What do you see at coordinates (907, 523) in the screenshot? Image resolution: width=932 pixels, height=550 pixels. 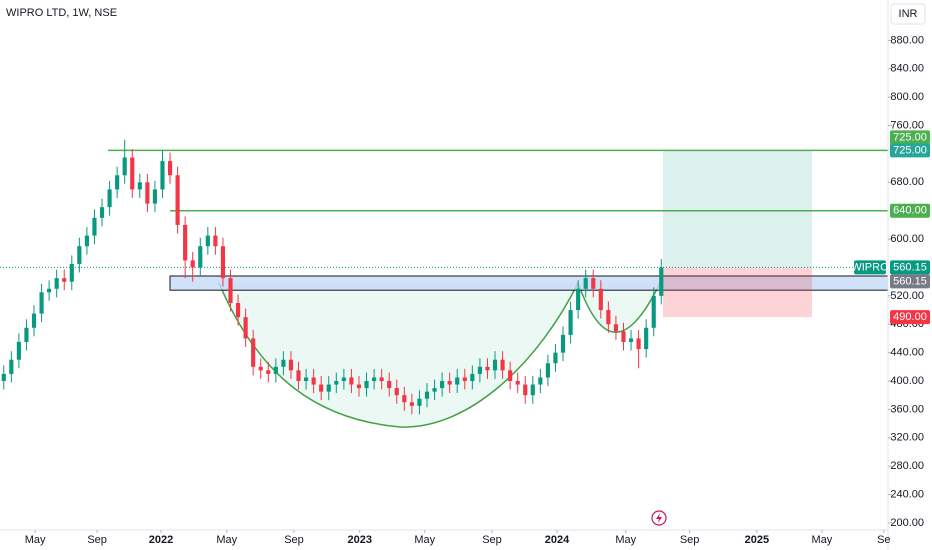 I see `y-tick-label: 200.00` at bounding box center [907, 523].